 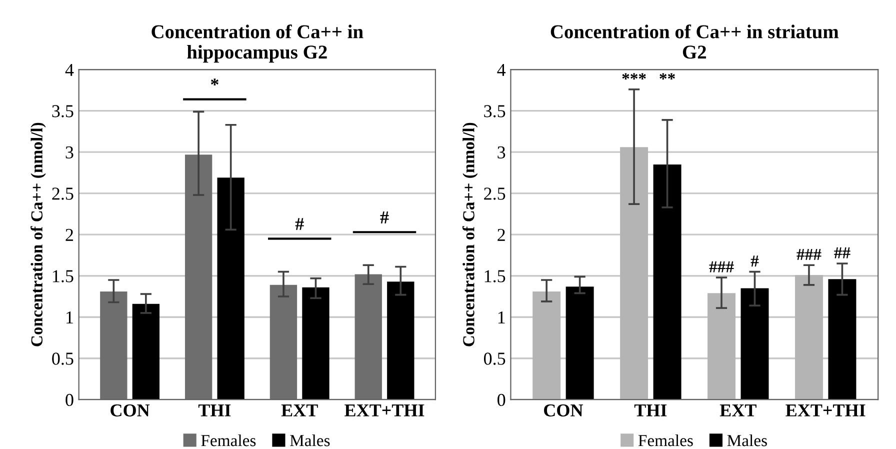 I want to click on annotation: ##, so click(x=842, y=252).